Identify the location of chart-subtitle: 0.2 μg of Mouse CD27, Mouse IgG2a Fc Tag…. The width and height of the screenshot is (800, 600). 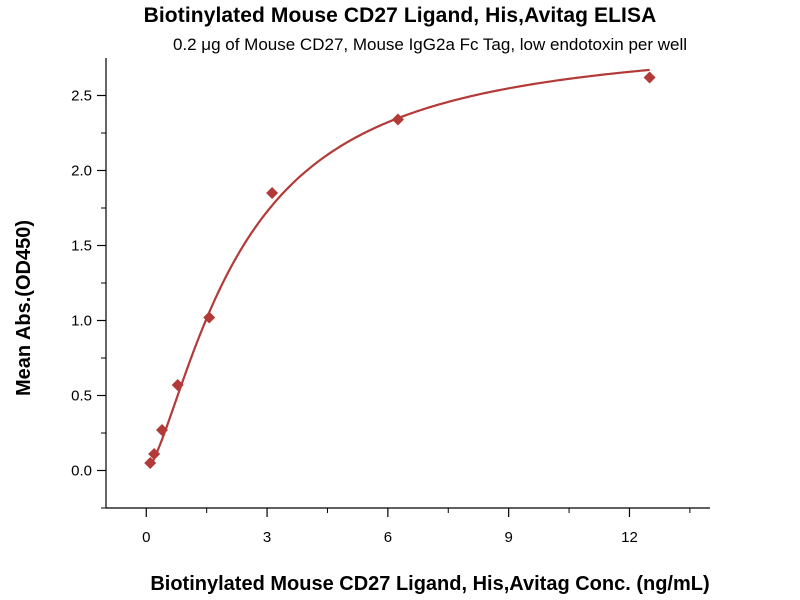
(430, 44).